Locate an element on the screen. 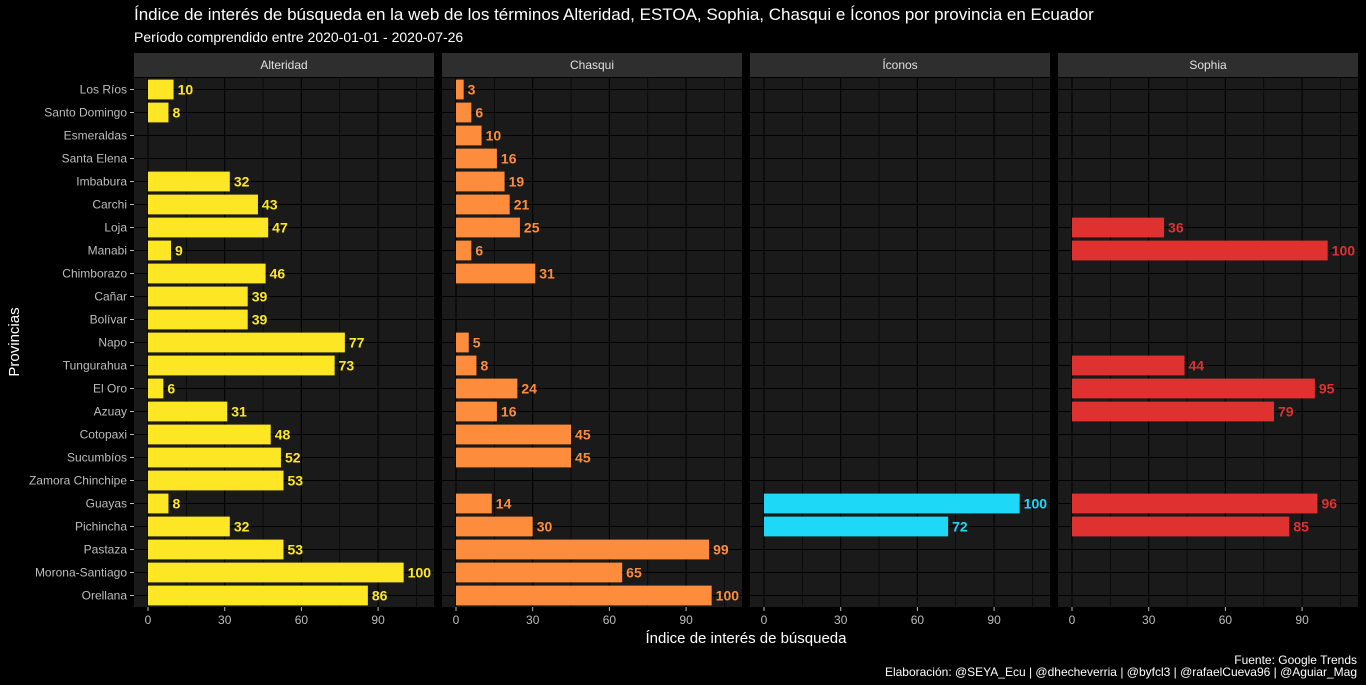 The width and height of the screenshot is (1366, 685). y-tick-label: Azuay is located at coordinates (110, 412).